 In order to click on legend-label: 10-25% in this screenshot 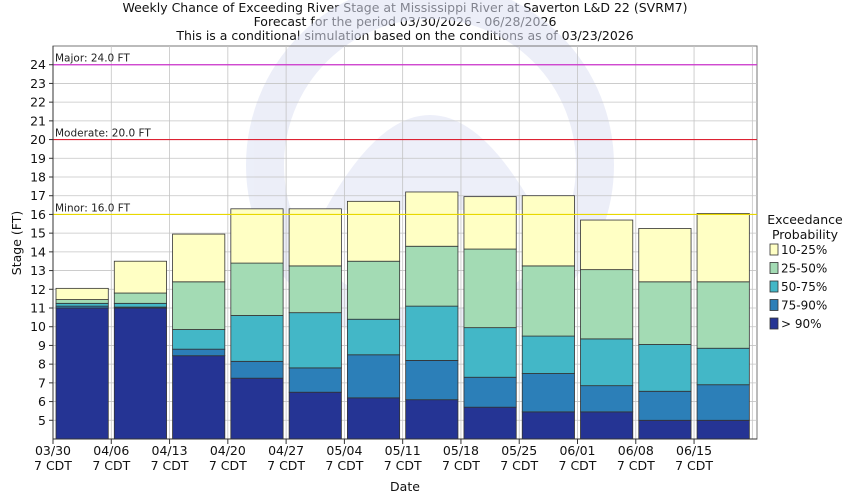, I will do `click(804, 250)`.